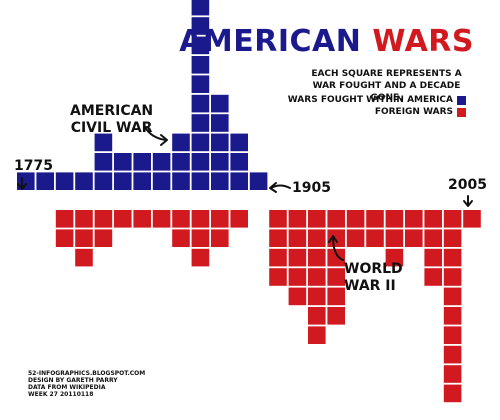 The width and height of the screenshot is (500, 420). Describe the element at coordinates (270, 41) in the screenshot. I see `title-american: AMERICAN` at that location.